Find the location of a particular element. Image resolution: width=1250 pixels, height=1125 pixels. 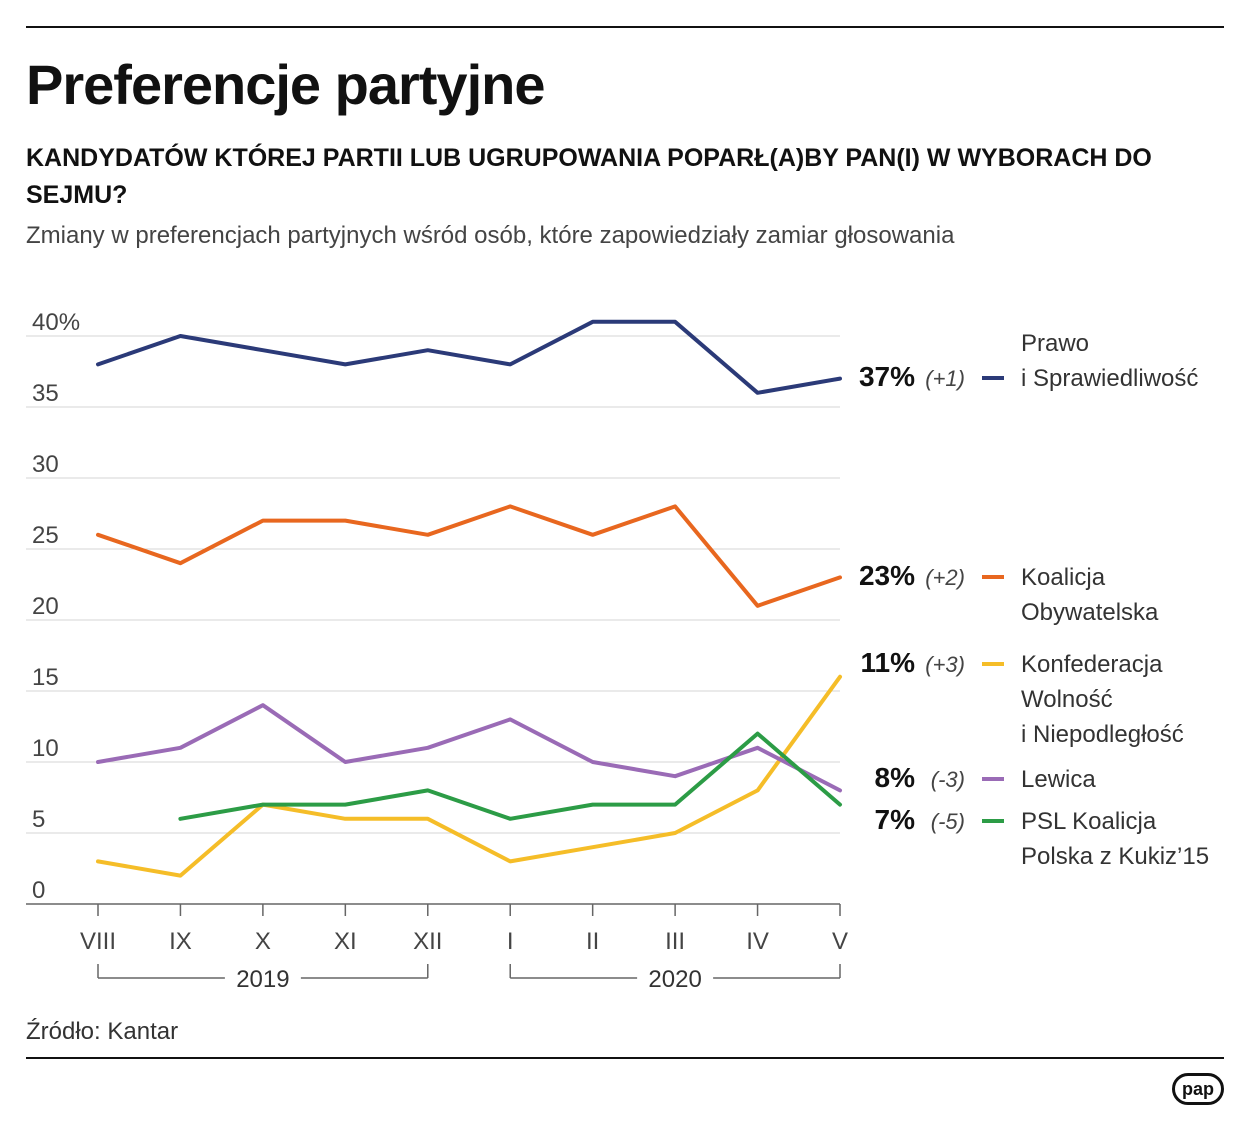

y-tick-label: 10 is located at coordinates (45, 748).